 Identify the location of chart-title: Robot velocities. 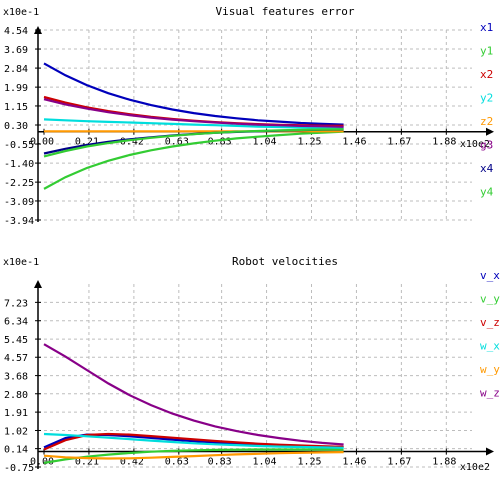
(285, 261).